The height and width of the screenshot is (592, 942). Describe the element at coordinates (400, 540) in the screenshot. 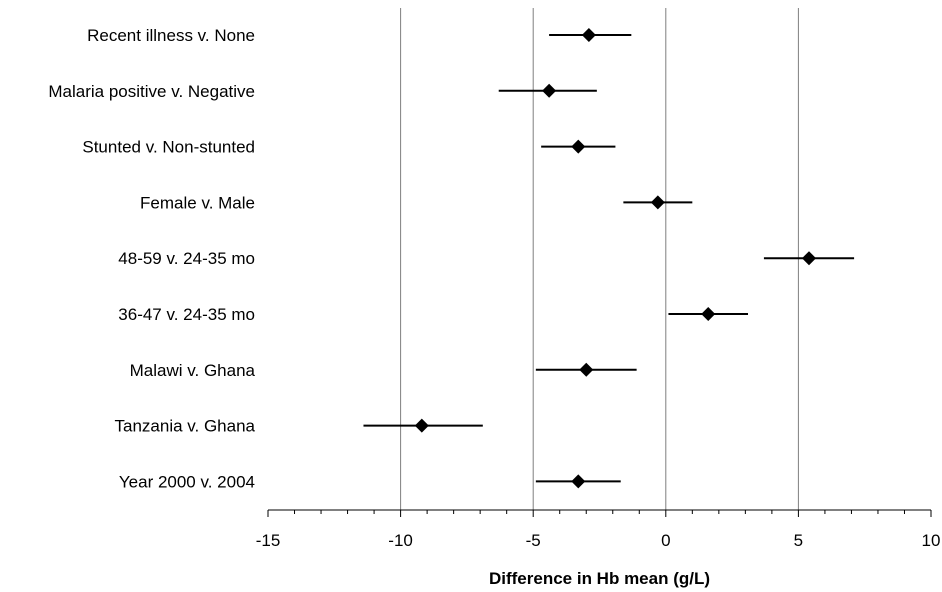

I see `x-tick-label: -10` at that location.